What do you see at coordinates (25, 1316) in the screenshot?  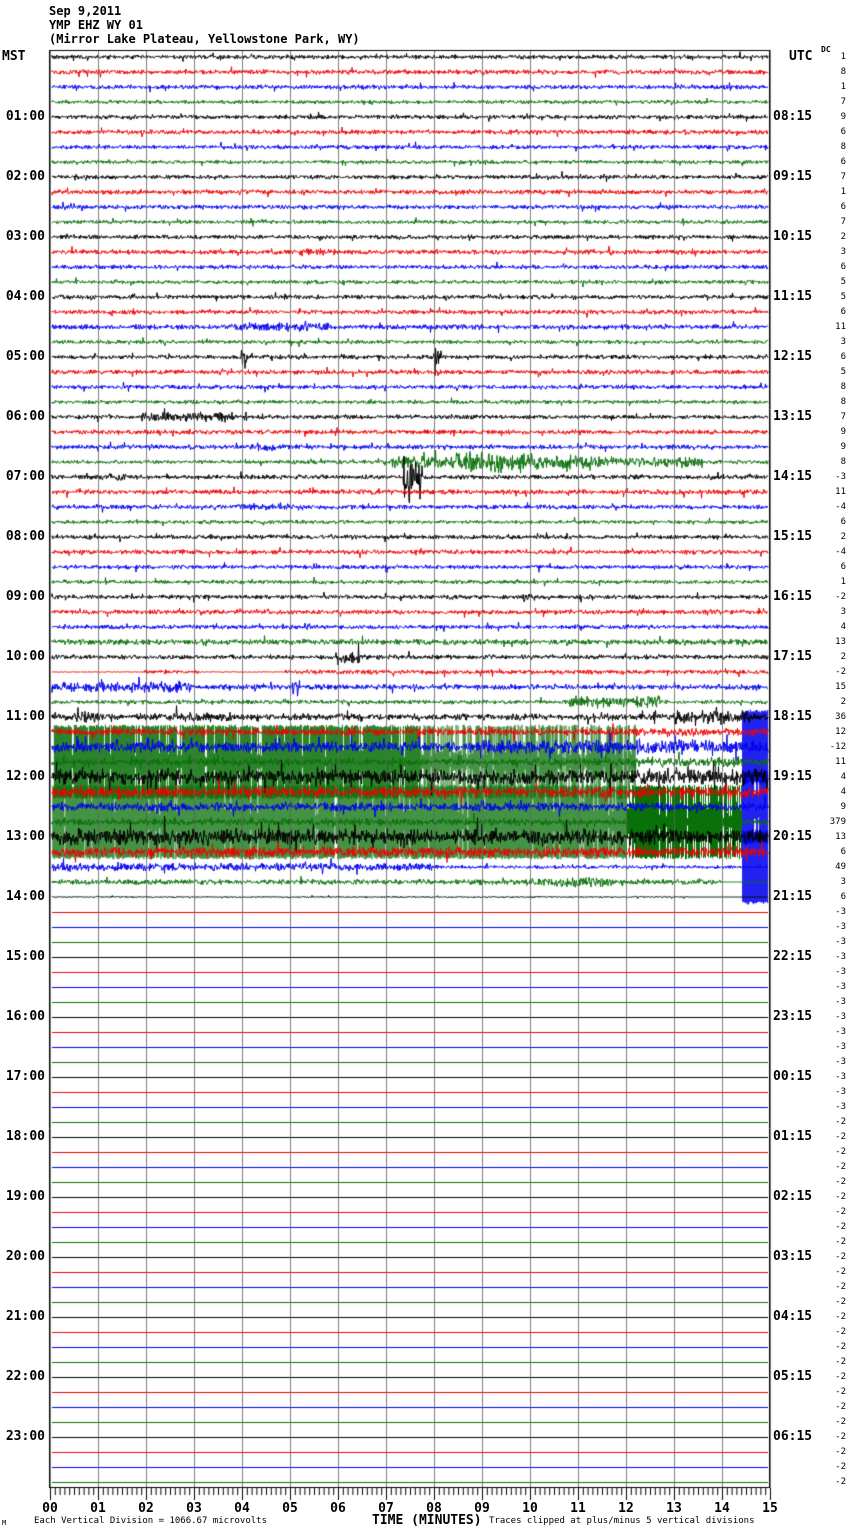 I see `mst-hour-label: 21:00` at bounding box center [25, 1316].